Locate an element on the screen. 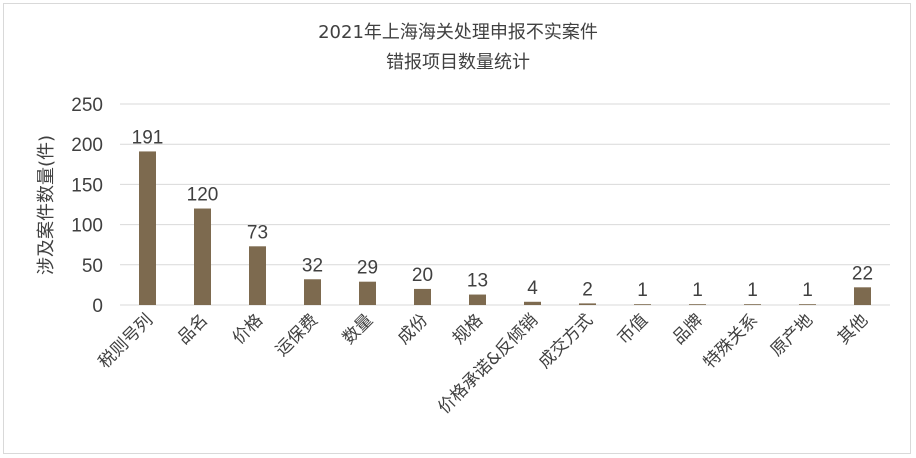  chart-title: 2021年上海海关处理申报不实案件 is located at coordinates (458, 32).